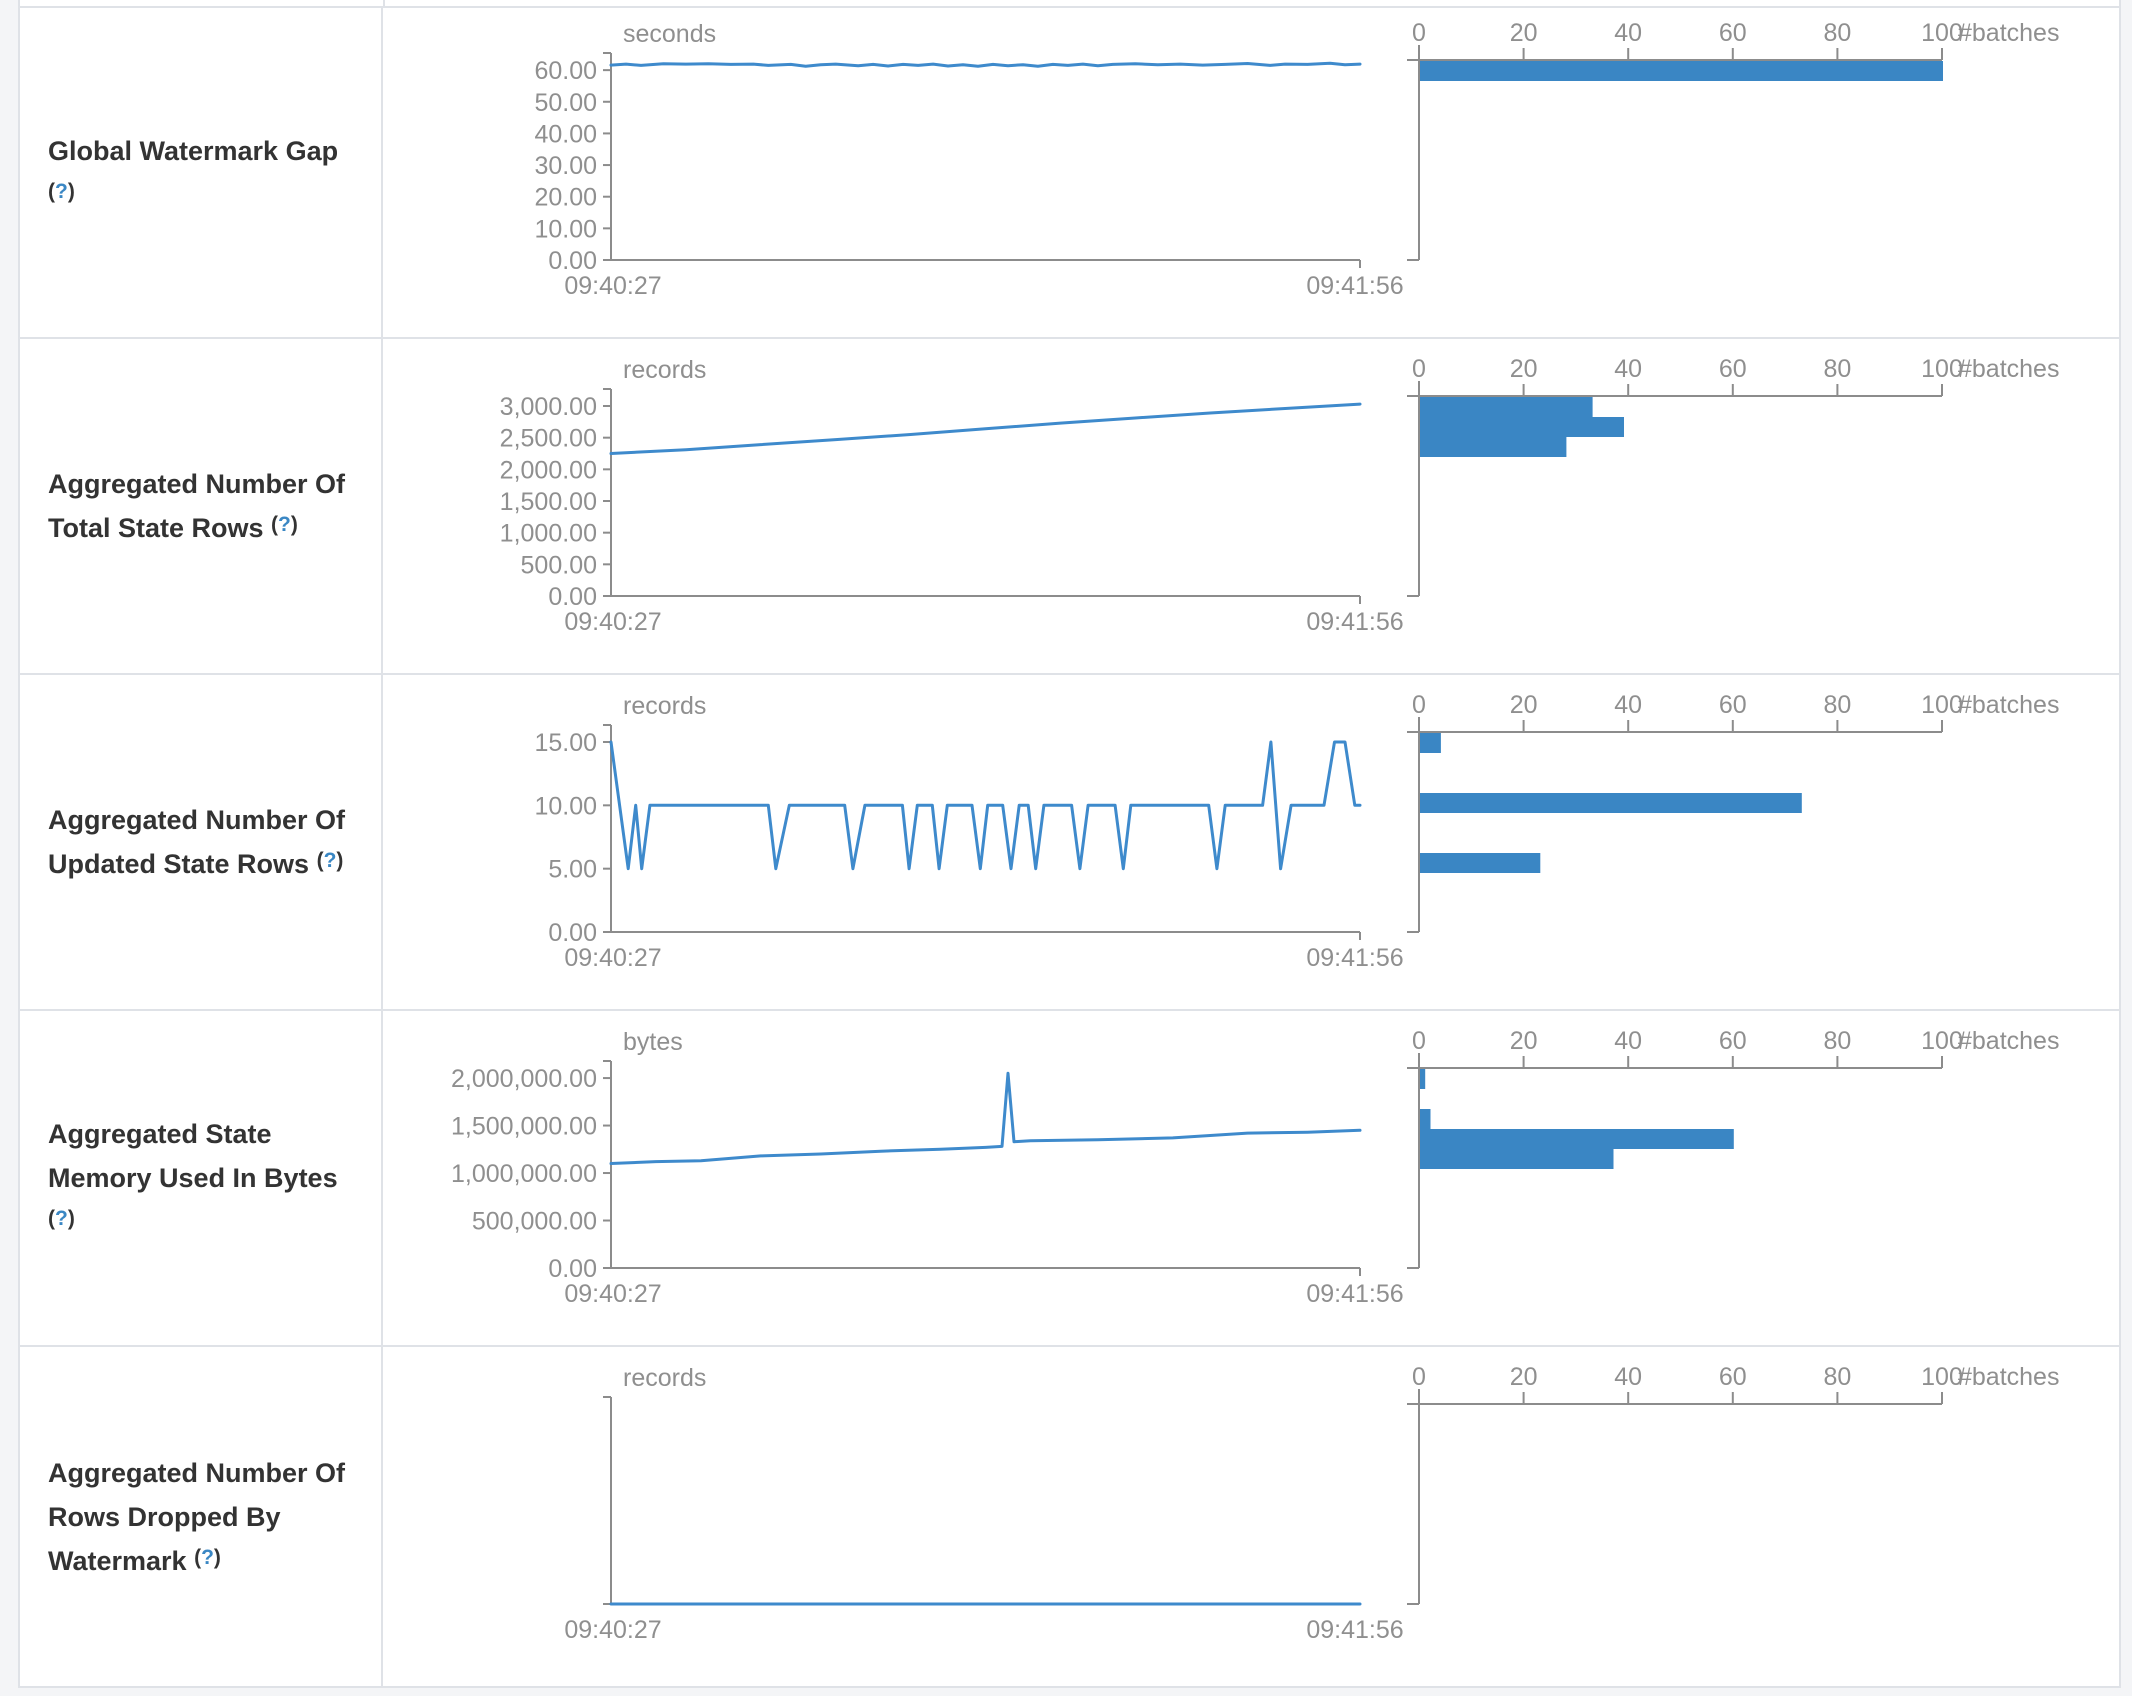 The image size is (2132, 1696). Describe the element at coordinates (565, 806) in the screenshot. I see `timeline-ytick-label: 10.00` at that location.